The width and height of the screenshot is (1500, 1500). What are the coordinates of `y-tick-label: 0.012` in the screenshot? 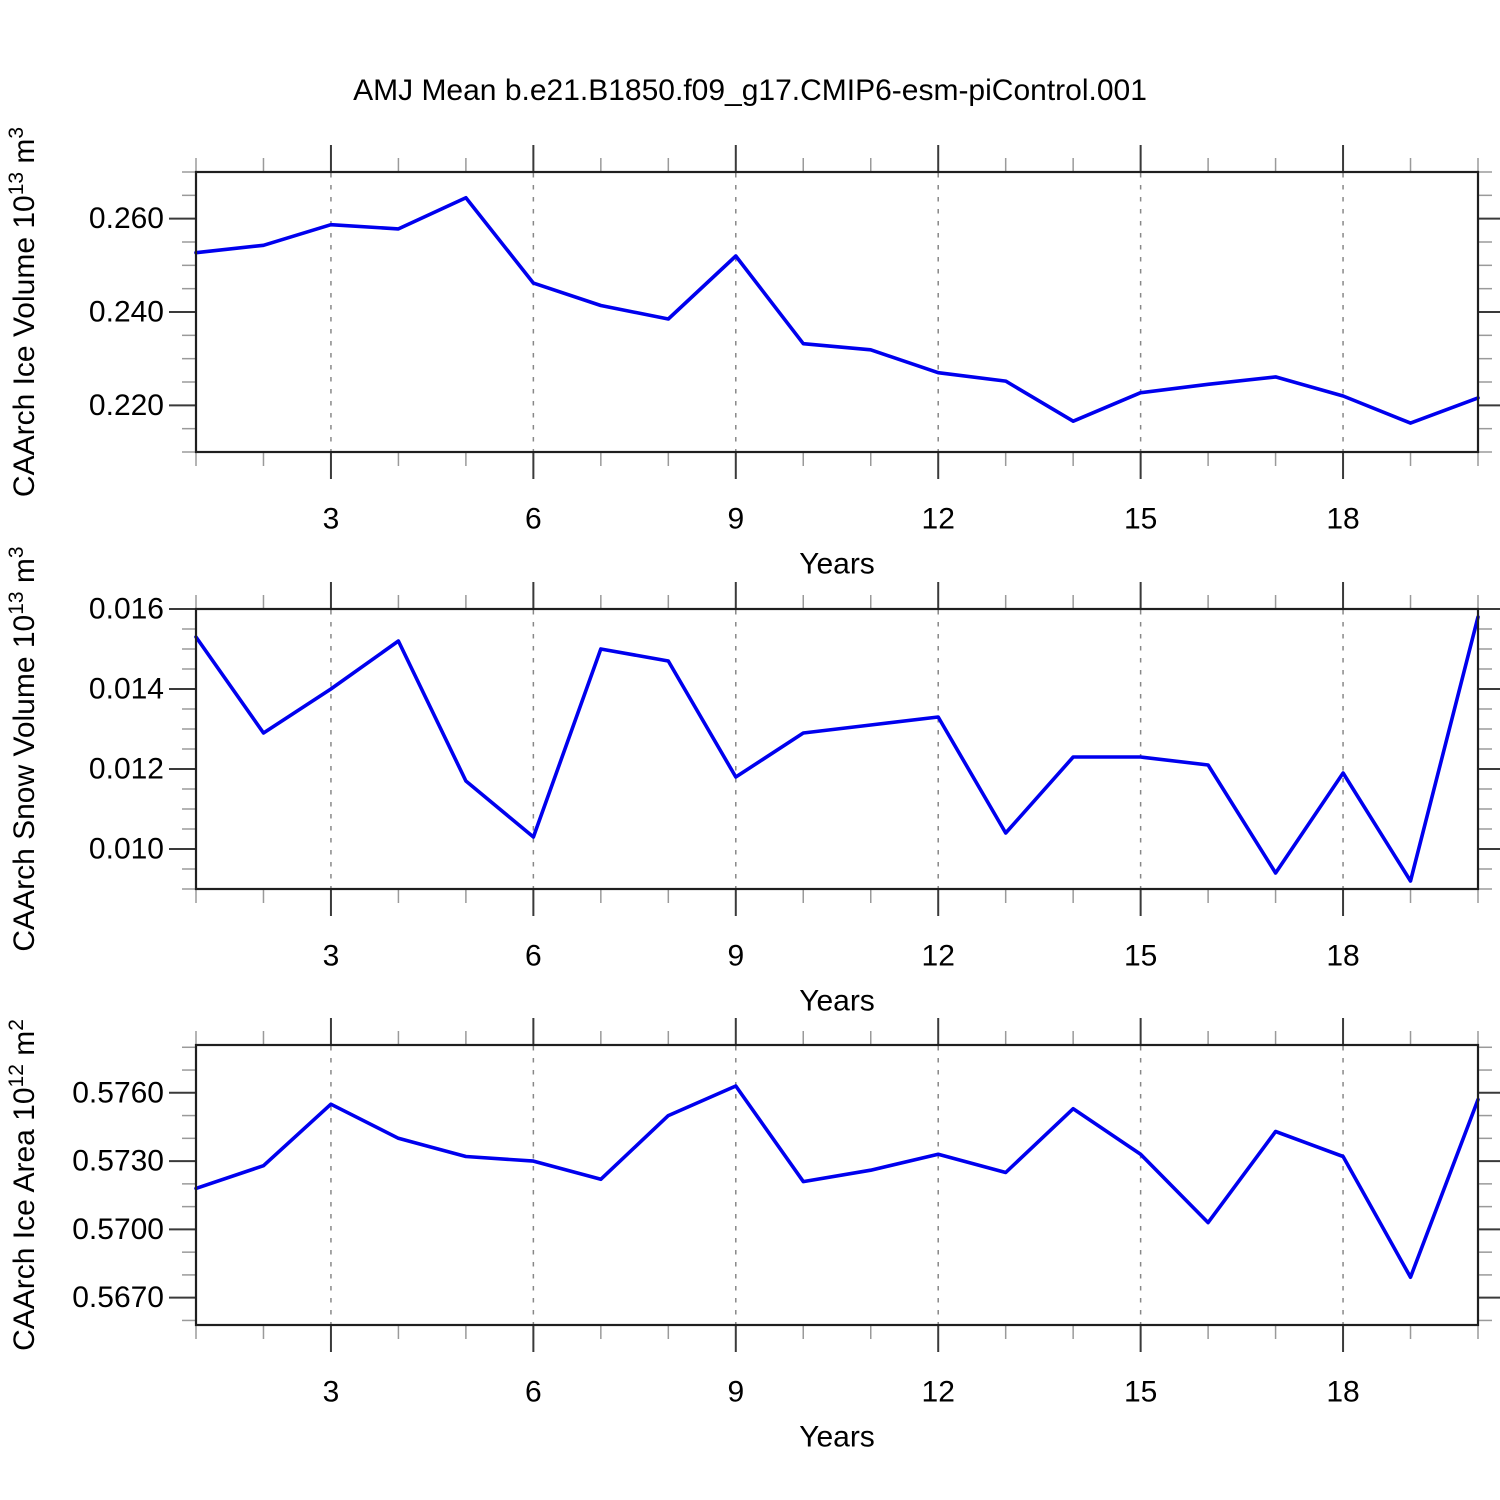 It's located at (126, 769).